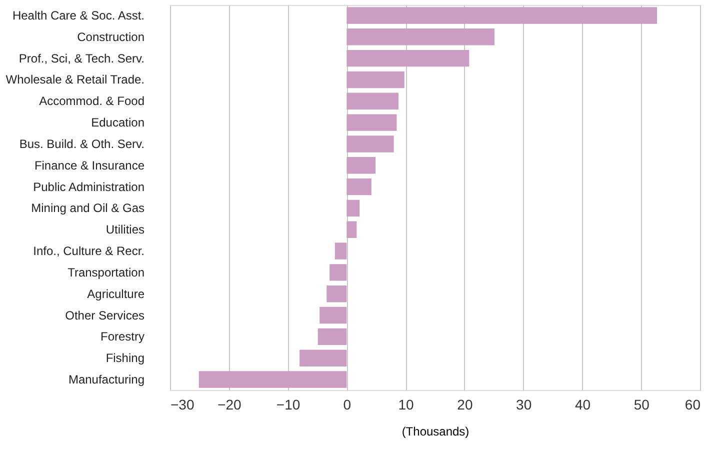 This screenshot has height=450, width=719. I want to click on y-tick-label: Agriculture, so click(116, 293).